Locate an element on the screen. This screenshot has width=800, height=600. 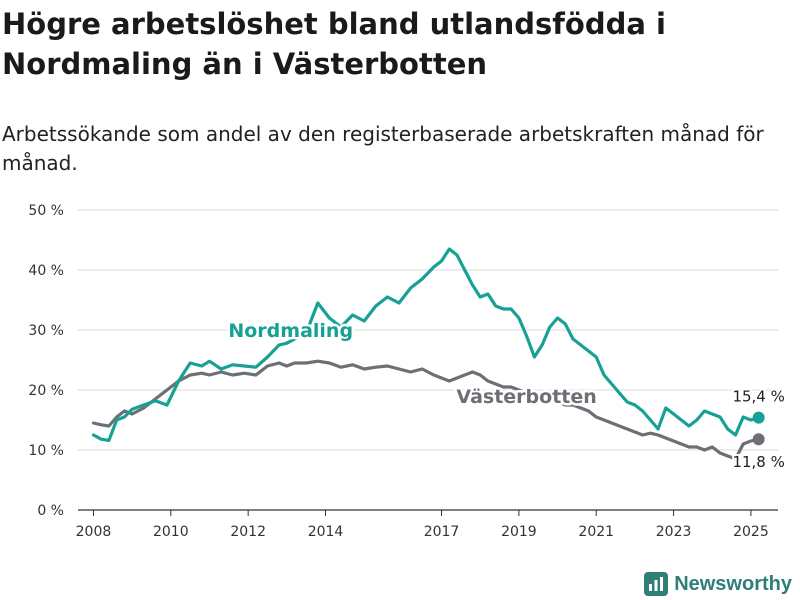
x-tick-label: 2010 is located at coordinates (171, 532).